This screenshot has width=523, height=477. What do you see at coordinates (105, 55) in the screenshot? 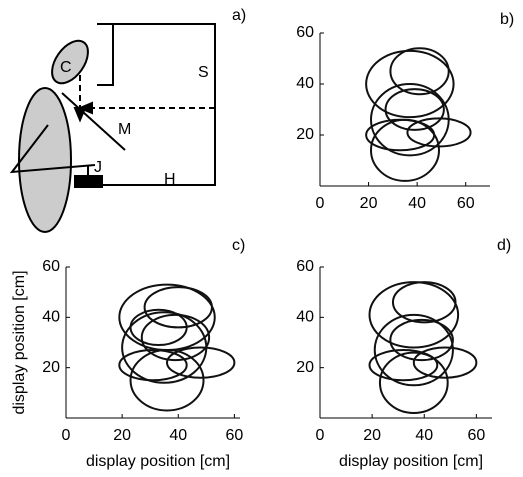
I see `eye-shield` at bounding box center [105, 55].